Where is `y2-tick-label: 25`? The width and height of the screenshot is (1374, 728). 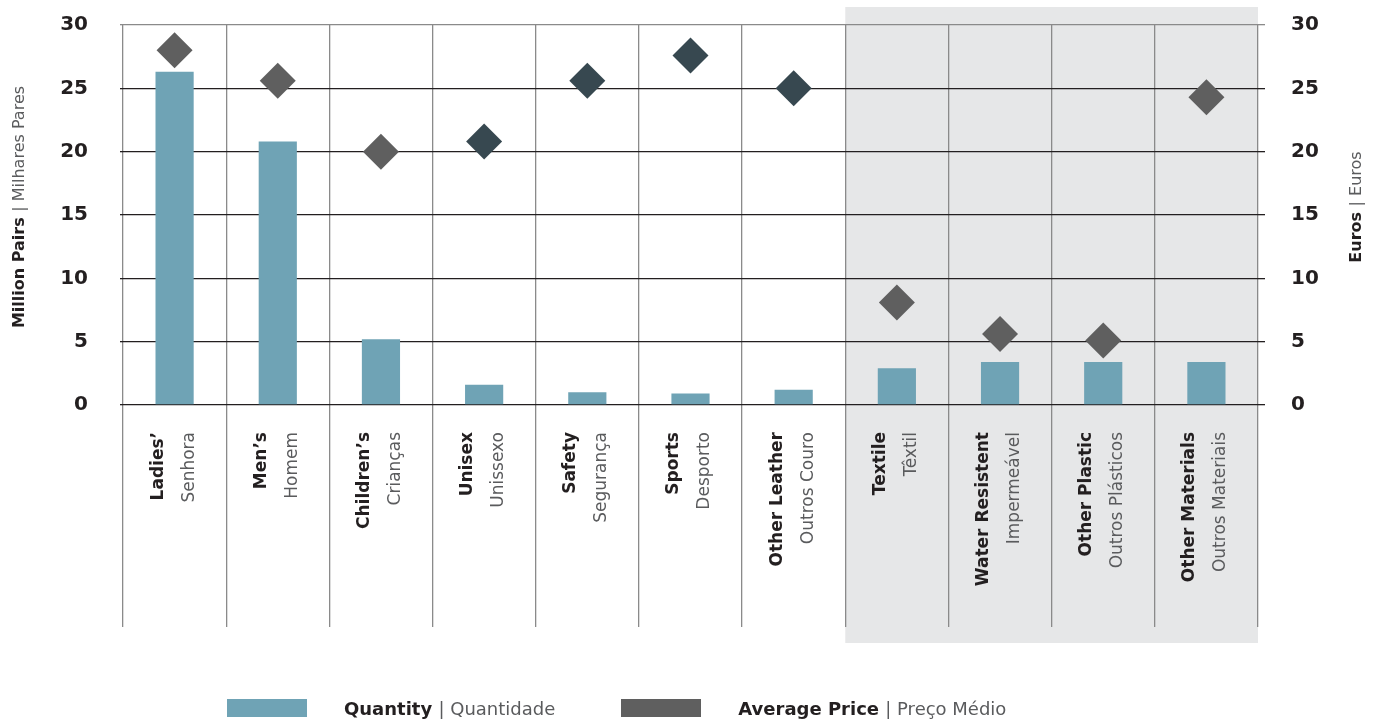 y2-tick-label: 25 is located at coordinates (1305, 86).